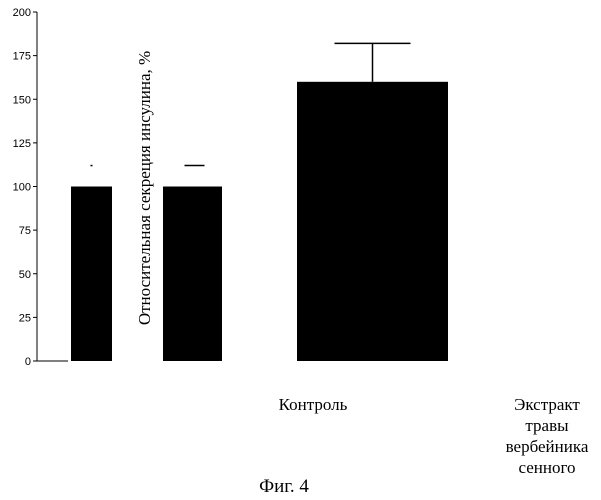 Image resolution: width=601 pixels, height=500 pixels. Describe the element at coordinates (547, 436) in the screenshot. I see `category-label: Экстракт травы вербейника сенного` at that location.